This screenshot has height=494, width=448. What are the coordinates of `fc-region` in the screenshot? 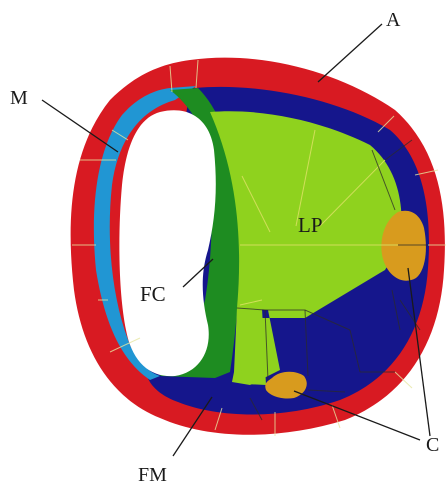 It's located at (200, 233).